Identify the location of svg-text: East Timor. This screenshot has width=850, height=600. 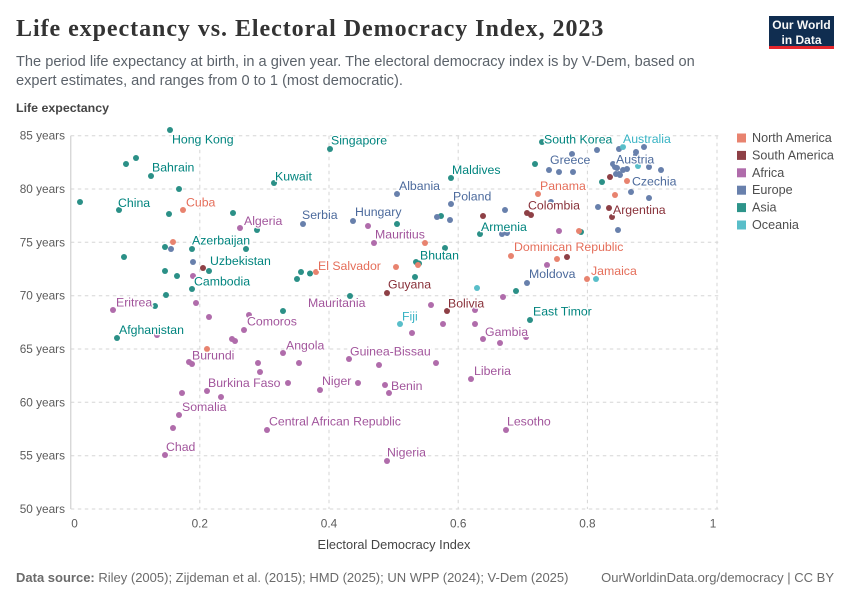
(562, 312).